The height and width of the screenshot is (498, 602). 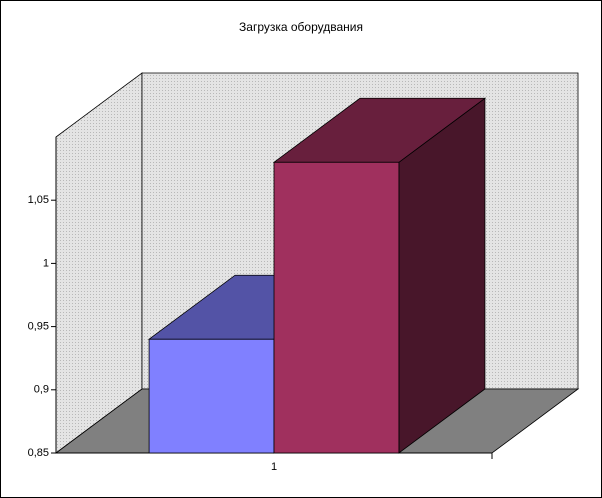 What do you see at coordinates (38, 327) in the screenshot?
I see `y-tick-label: 0,95` at bounding box center [38, 327].